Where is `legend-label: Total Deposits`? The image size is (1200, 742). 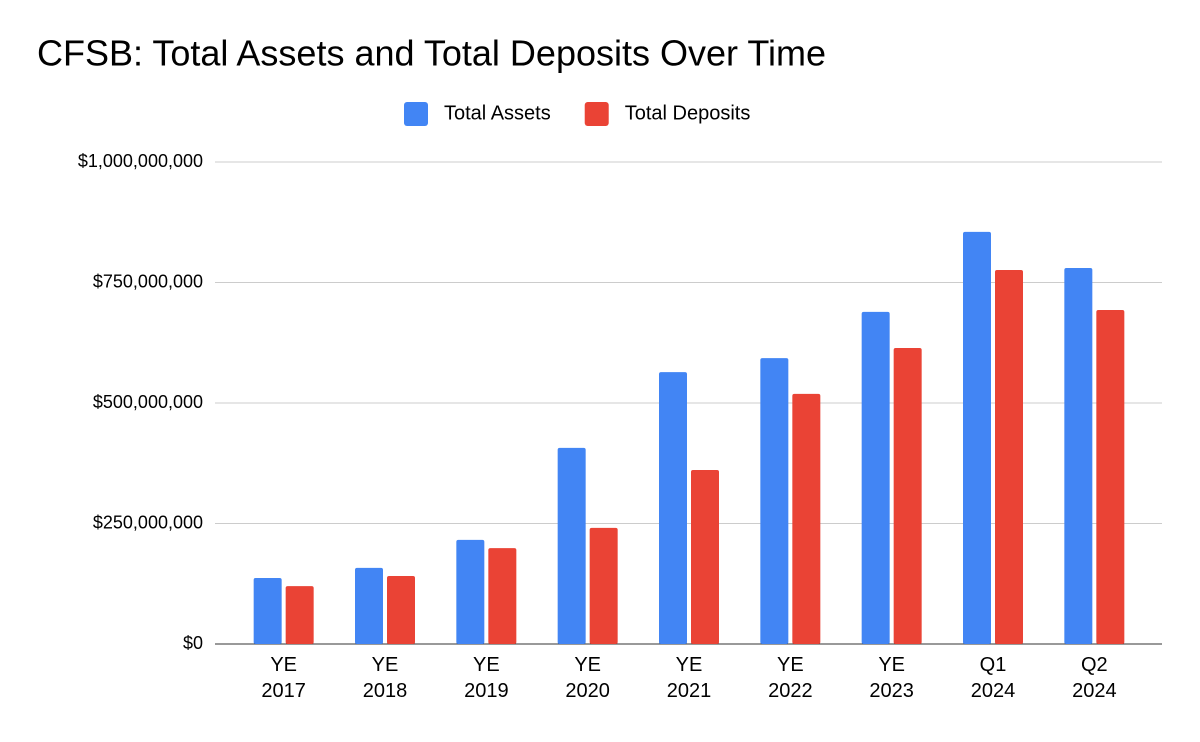
legend-label: Total Deposits is located at coordinates (688, 113).